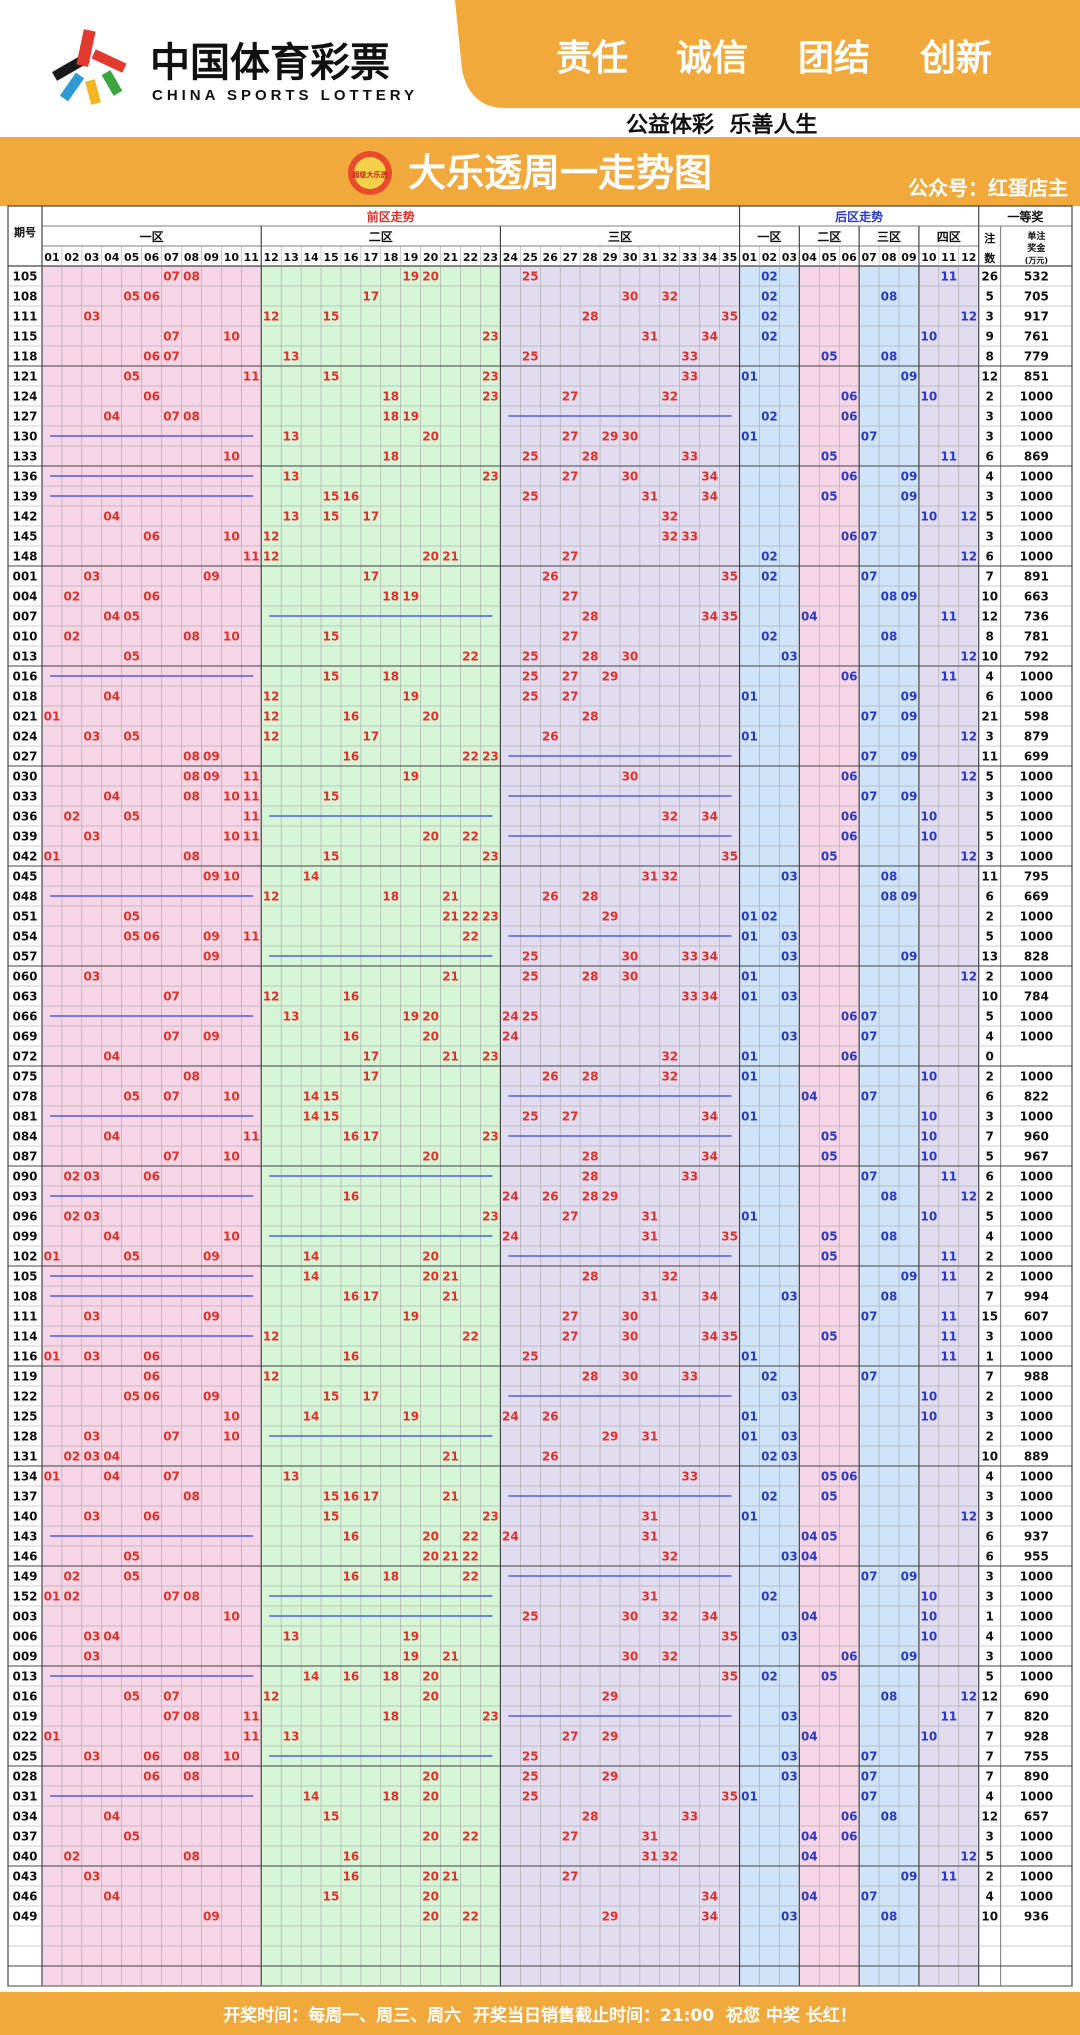 The width and height of the screenshot is (1080, 2035). I want to click on badge-text: 超级大乐透, so click(370, 174).